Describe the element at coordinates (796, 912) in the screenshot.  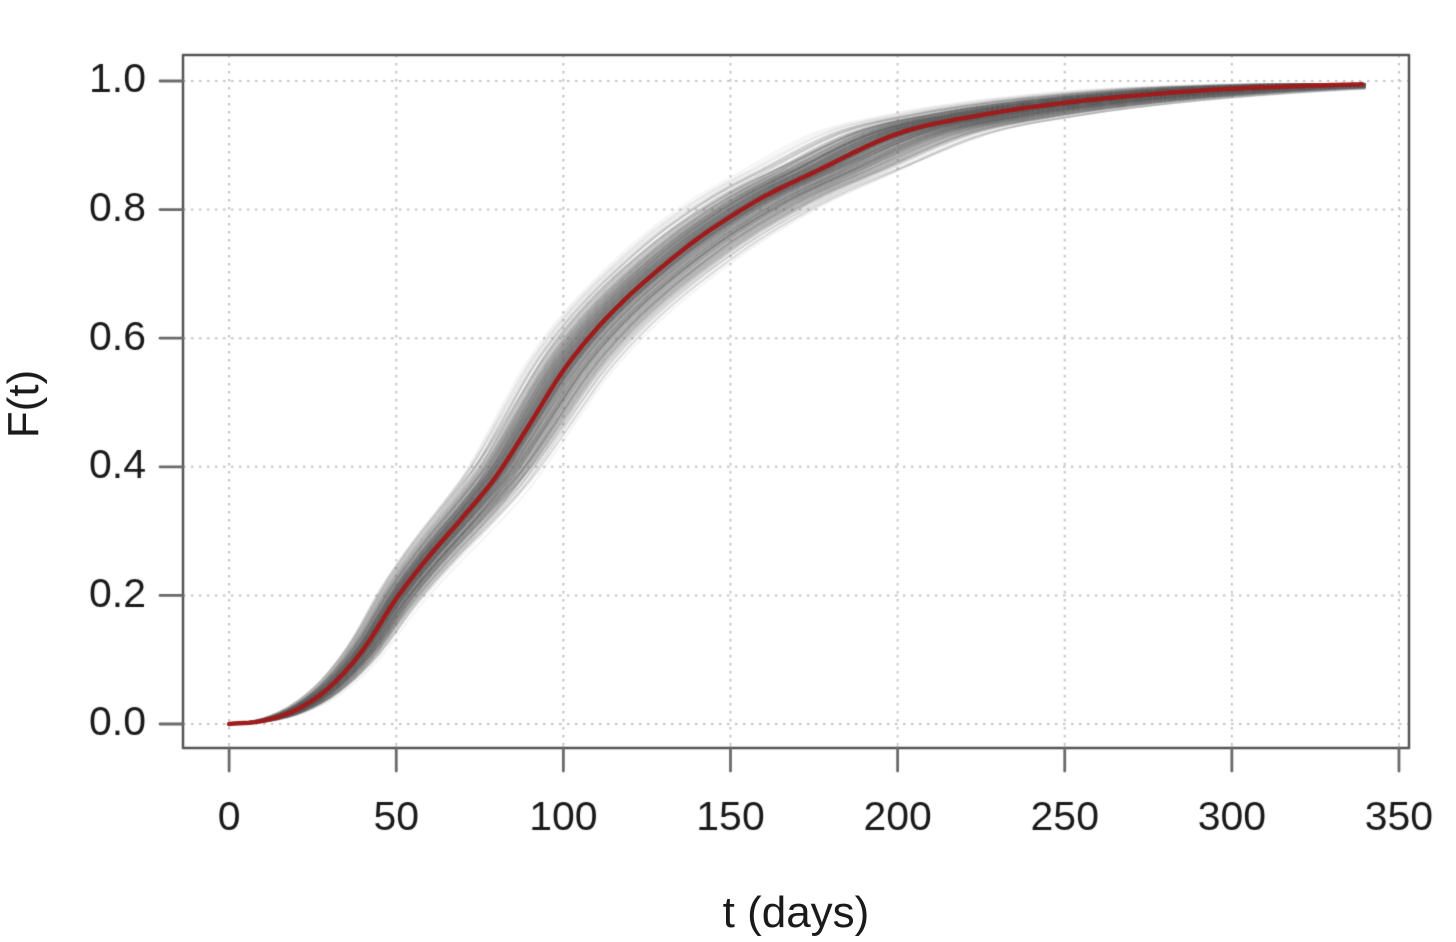
I see `x-axis-title: t (days)` at that location.